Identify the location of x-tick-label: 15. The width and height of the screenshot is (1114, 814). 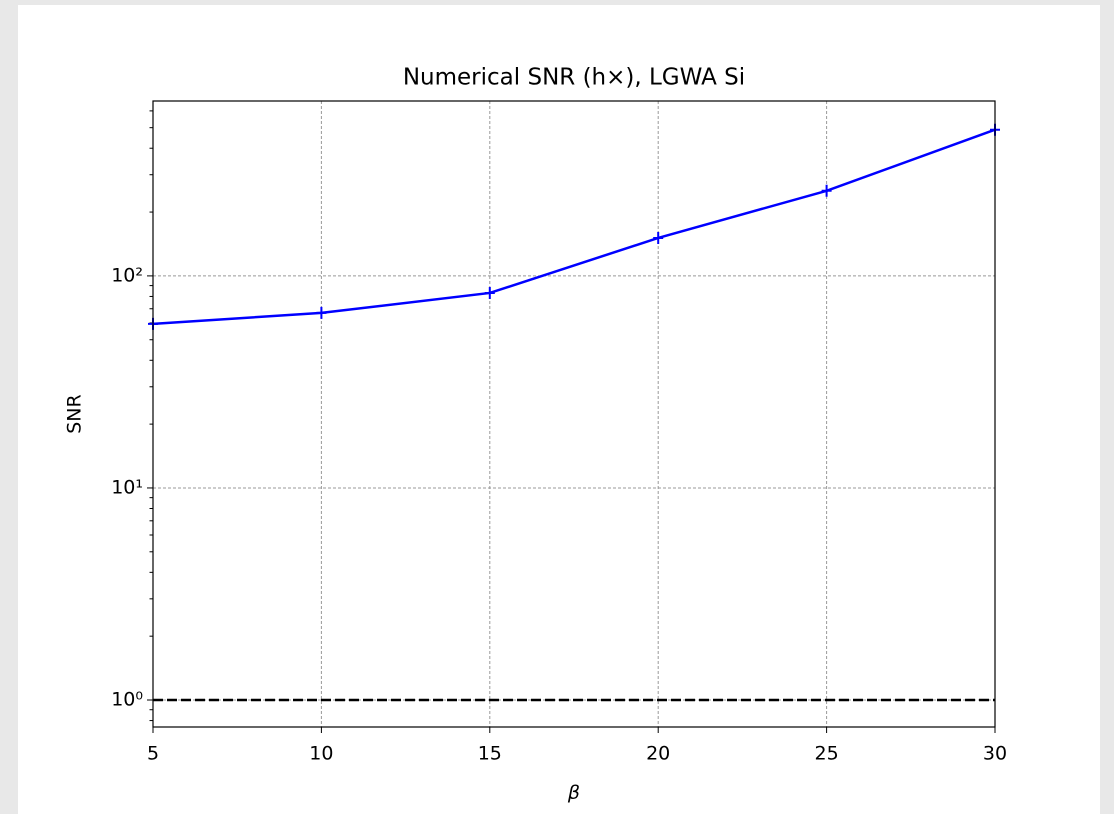
(490, 754).